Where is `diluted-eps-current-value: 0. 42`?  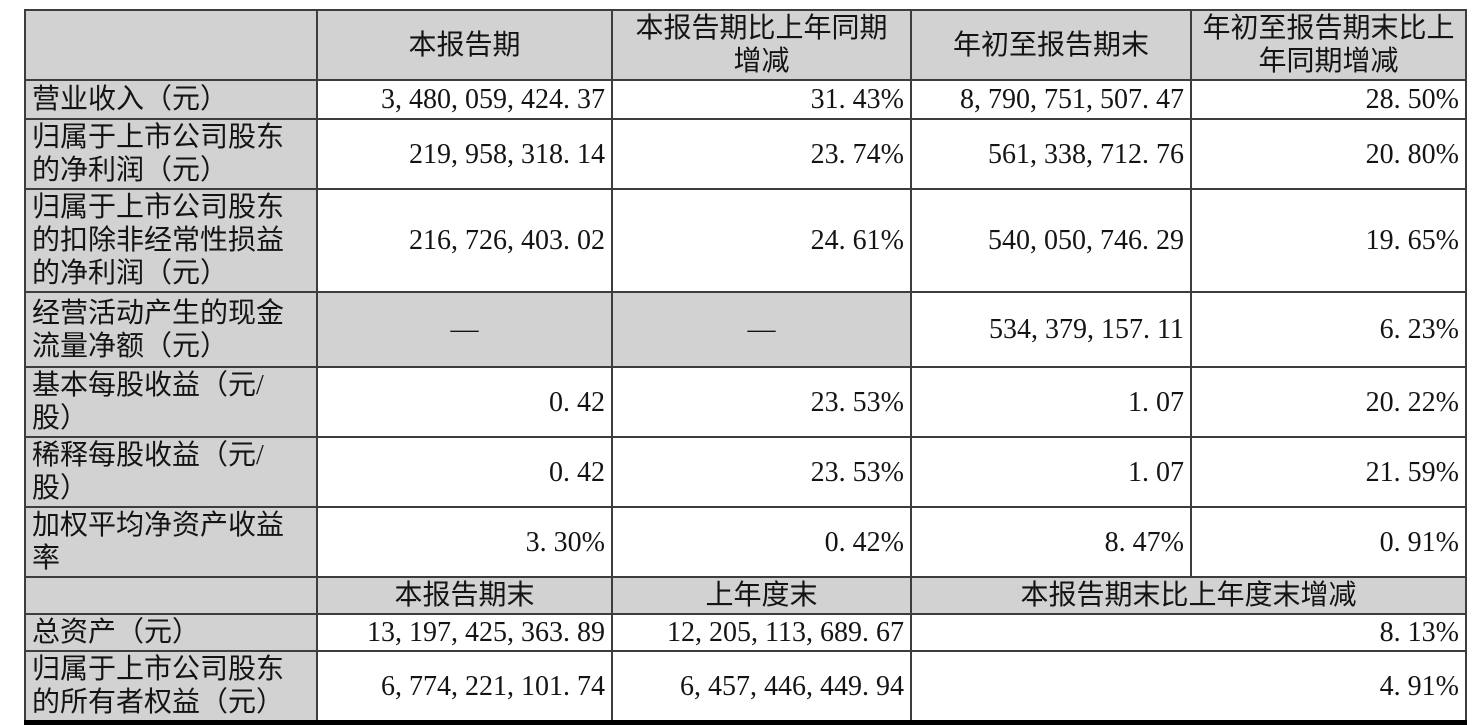 diluted-eps-current-value: 0. 42 is located at coordinates (464, 472).